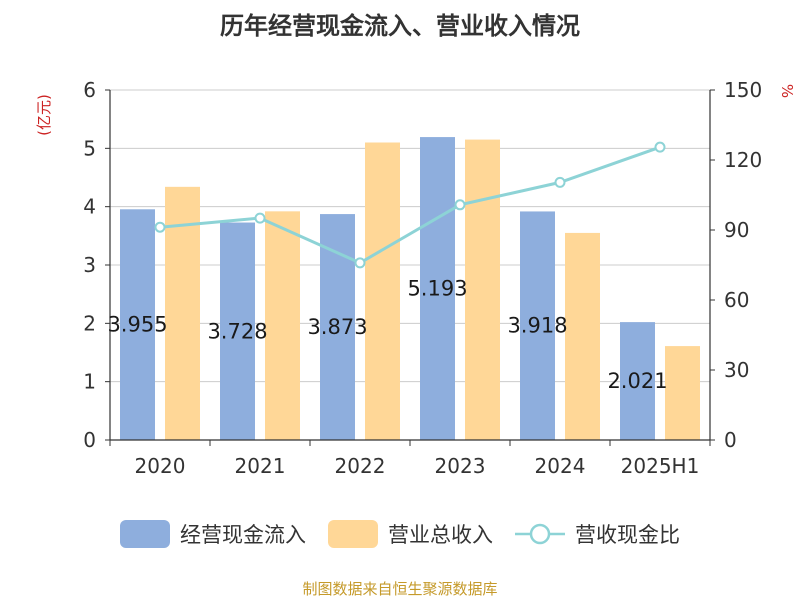 This screenshot has height=600, width=800. I want to click on legend-item-ratio: 营收现金比, so click(597, 534).